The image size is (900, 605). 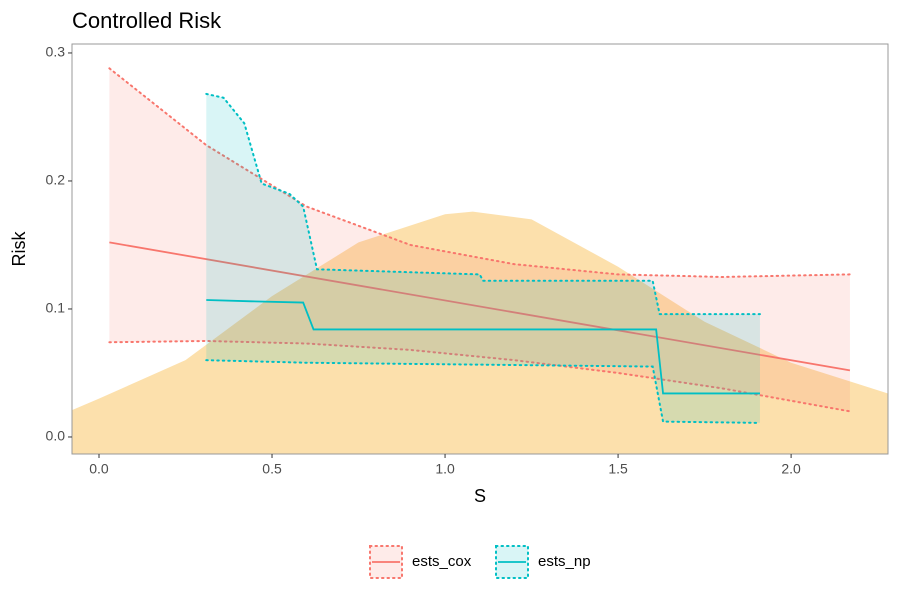 What do you see at coordinates (480, 496) in the screenshot?
I see `x-axis-label: S` at bounding box center [480, 496].